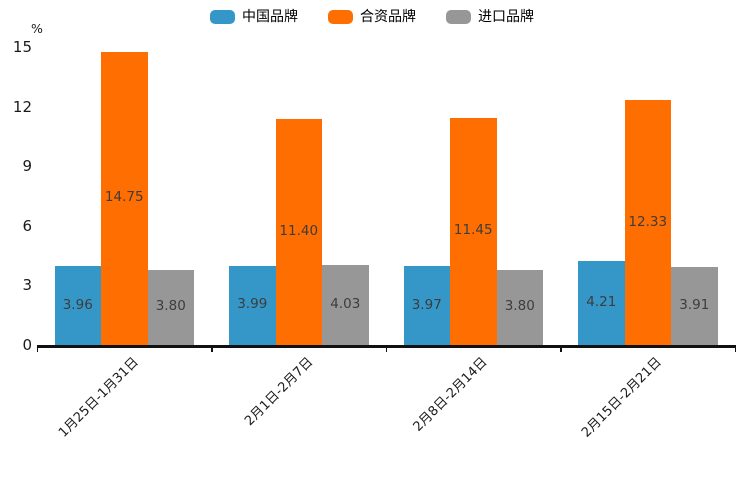 This screenshot has height=496, width=744. I want to click on bar-series3-group2, so click(345, 304).